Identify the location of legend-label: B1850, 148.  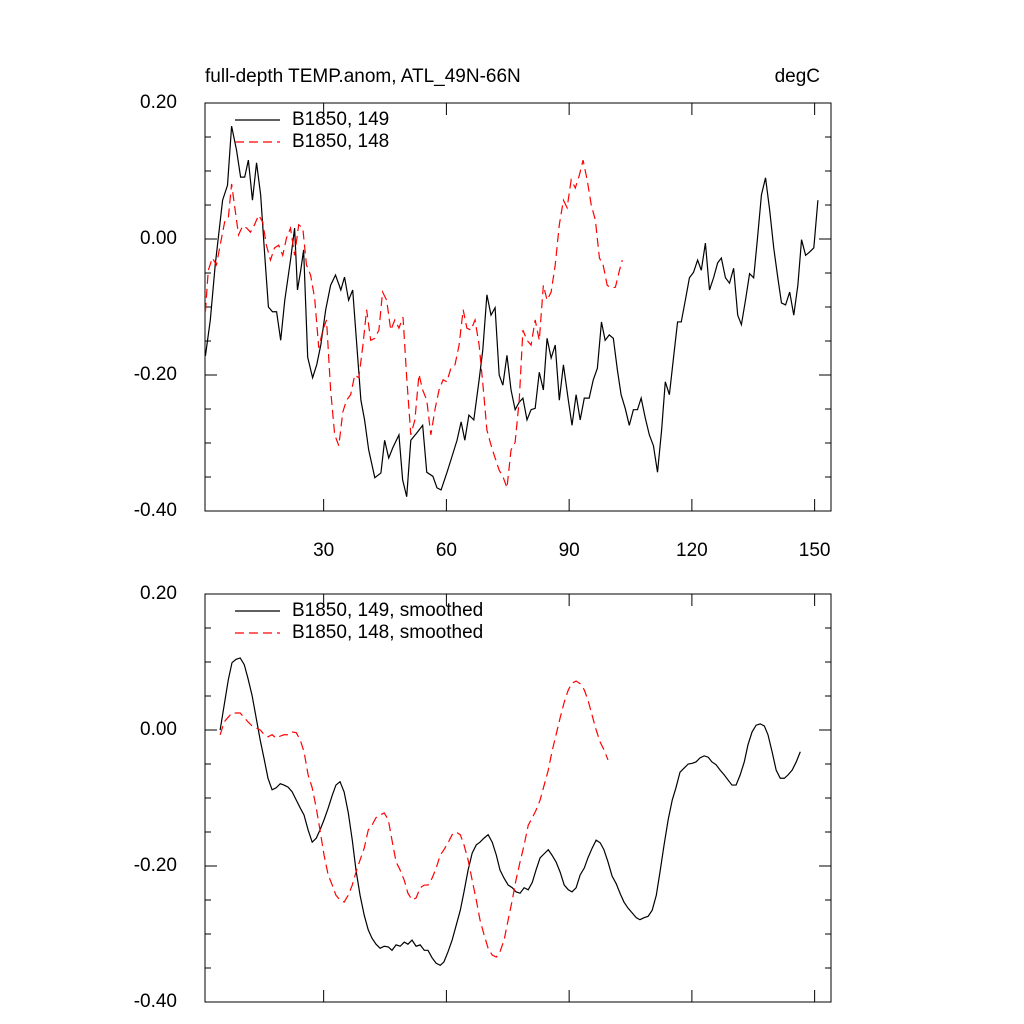
(340, 141).